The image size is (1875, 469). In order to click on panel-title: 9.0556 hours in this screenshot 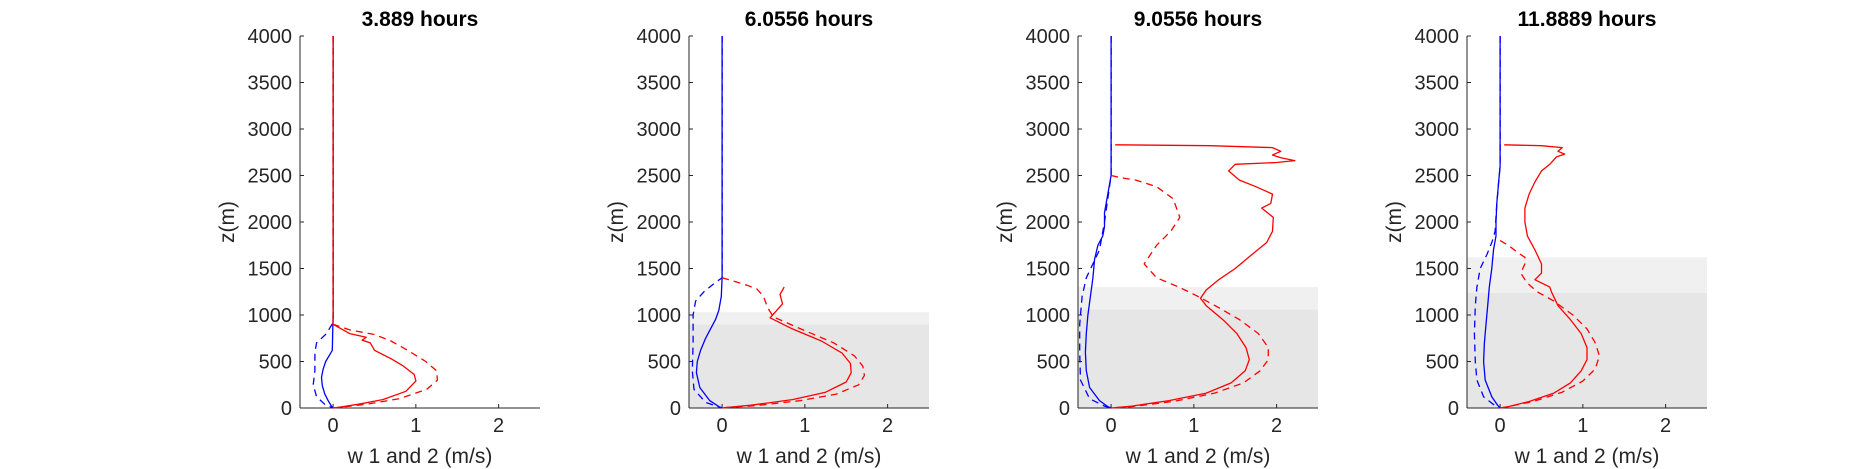, I will do `click(1198, 19)`.